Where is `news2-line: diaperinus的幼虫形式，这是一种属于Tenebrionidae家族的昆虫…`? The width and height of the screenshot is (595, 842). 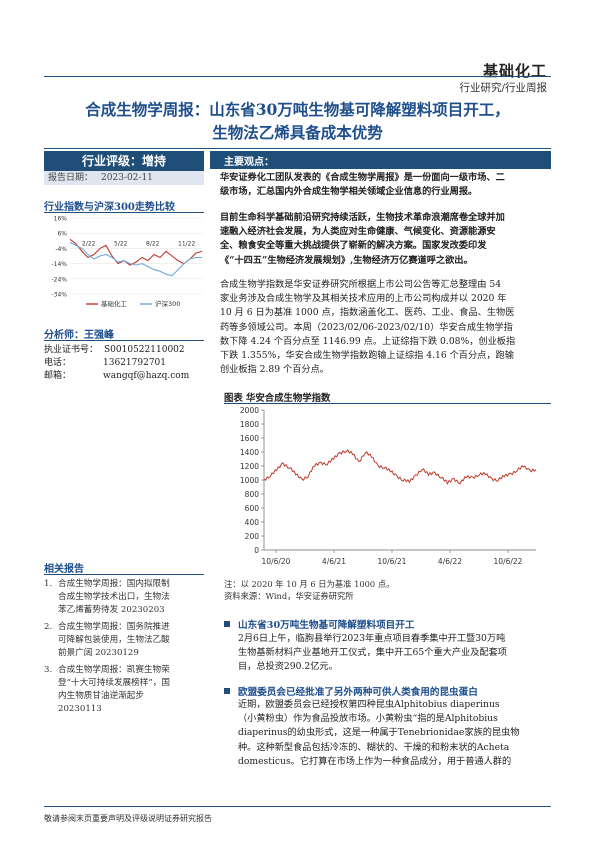
news2-line: diaperinus的幼虫形式，这是一种属于Tenebrionidae家族的昆虫… is located at coordinates (379, 733).